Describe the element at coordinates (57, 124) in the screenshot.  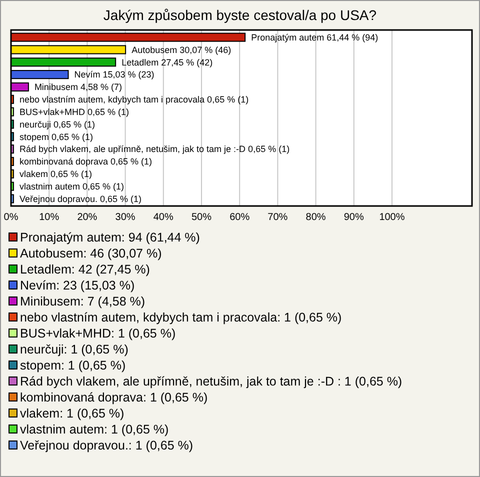
I see `category-label: neurčuji 0,65 % (1)` at that location.